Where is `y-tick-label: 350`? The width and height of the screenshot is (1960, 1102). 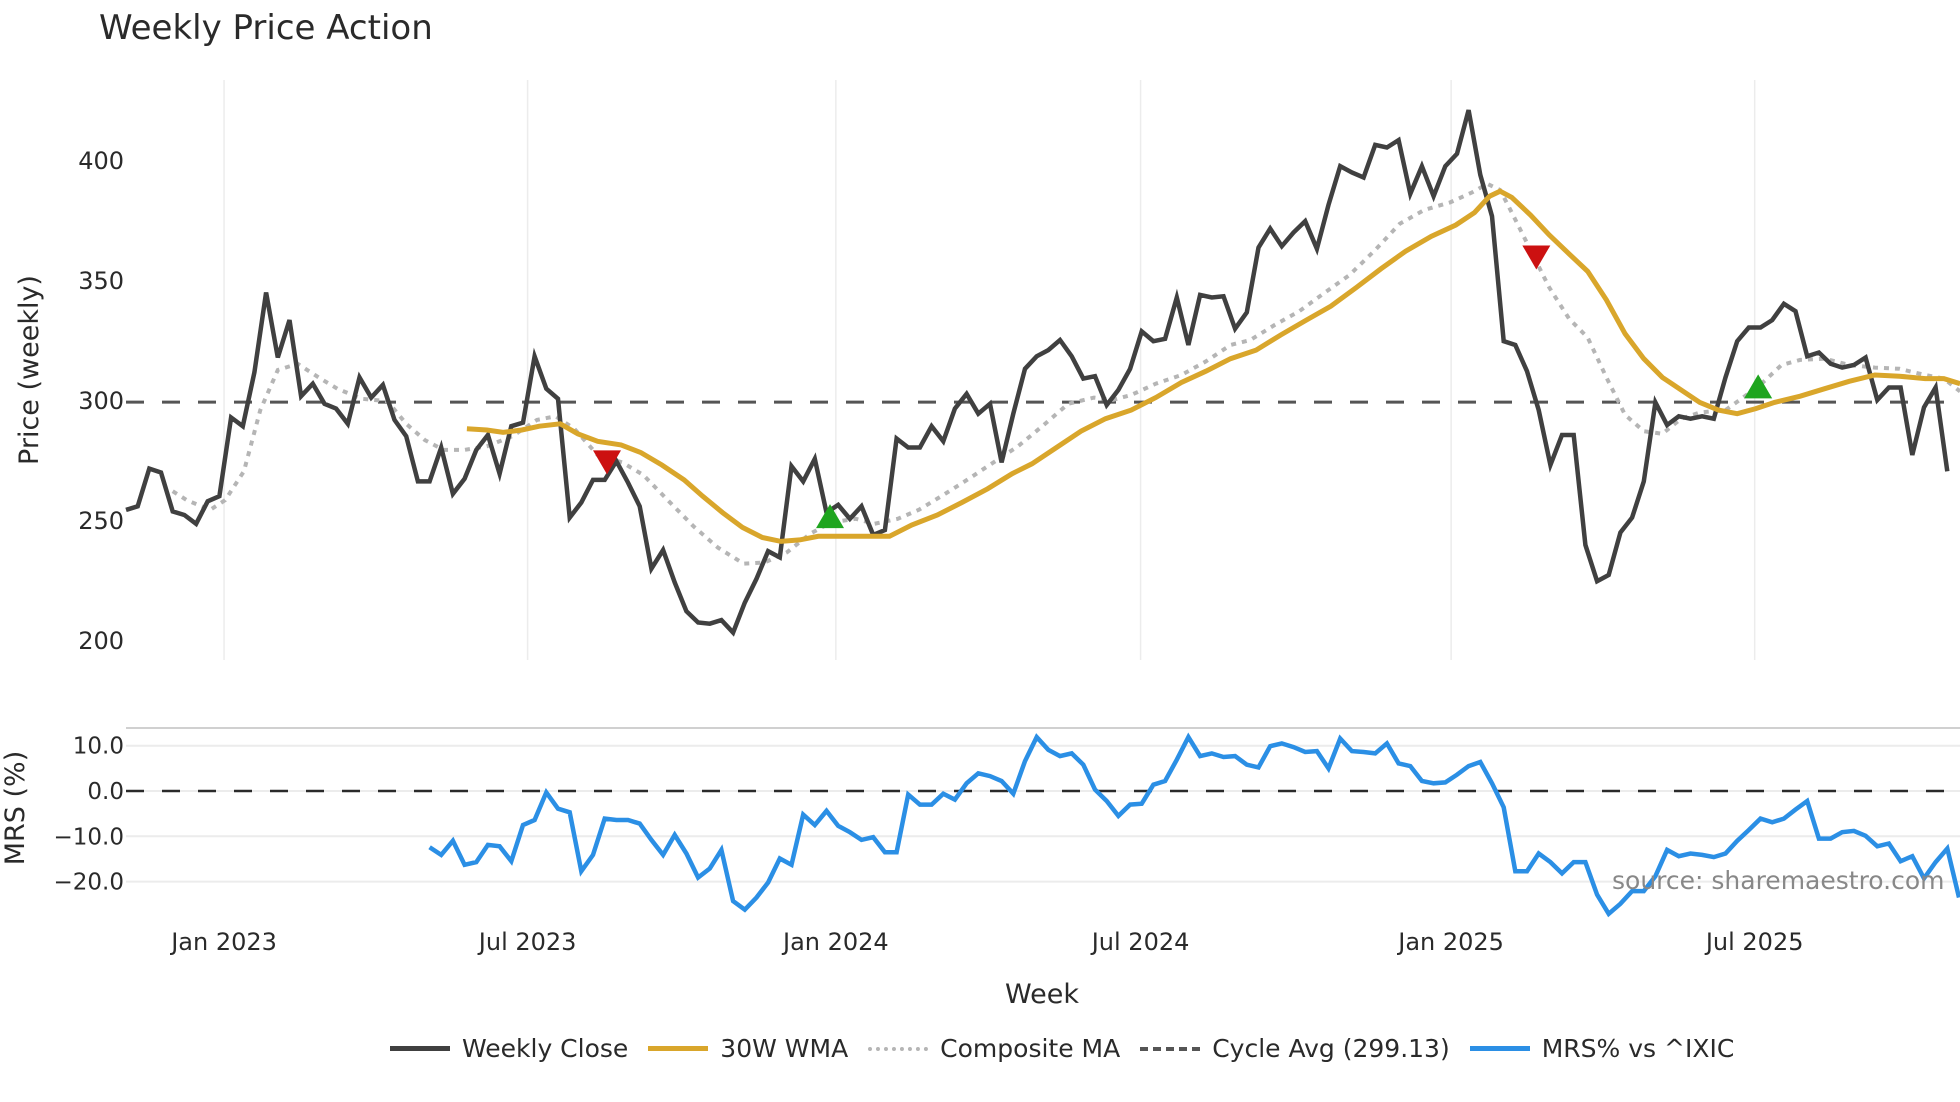 y-tick-label: 350 is located at coordinates (101, 281).